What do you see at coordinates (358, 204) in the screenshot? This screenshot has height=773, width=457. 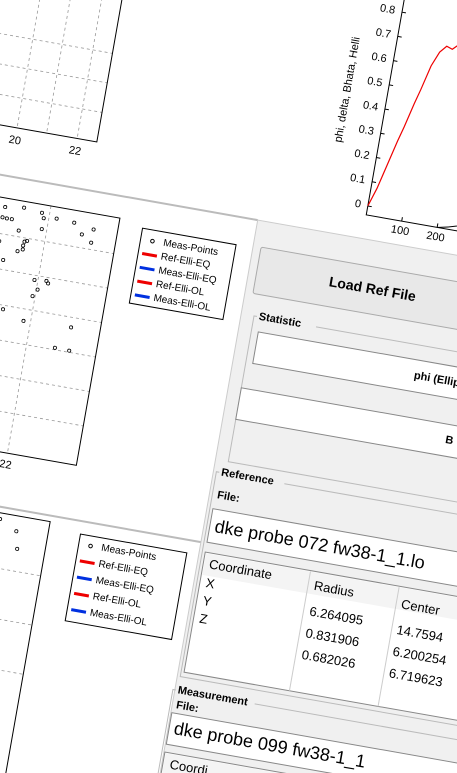 I see `y-tick-label: 0` at bounding box center [358, 204].